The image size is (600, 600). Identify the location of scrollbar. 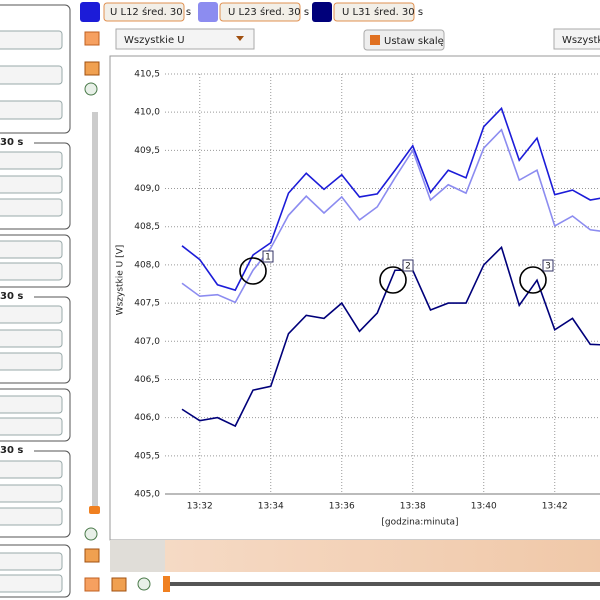
(95, 312).